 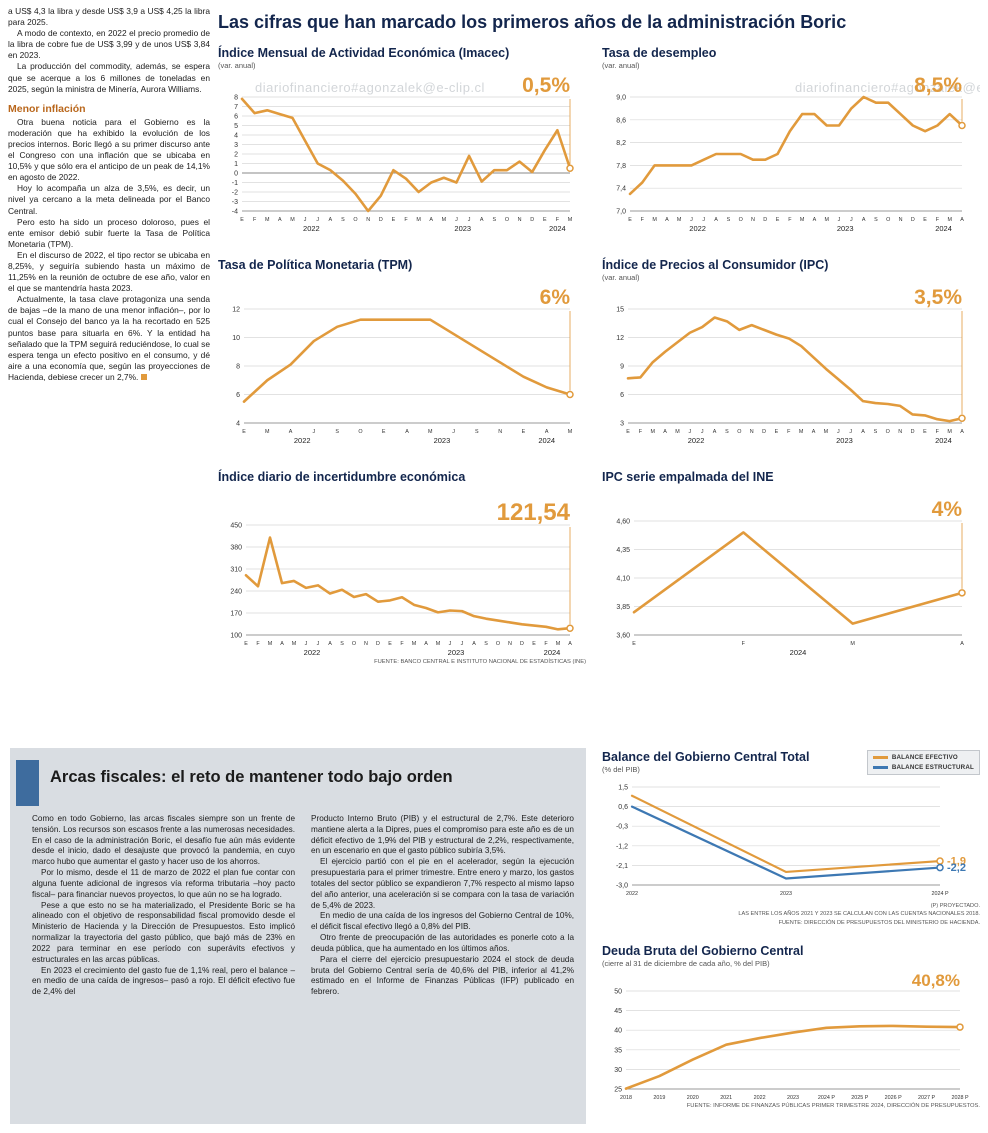 I want to click on svg-text: -3,0, so click(x=622, y=886).